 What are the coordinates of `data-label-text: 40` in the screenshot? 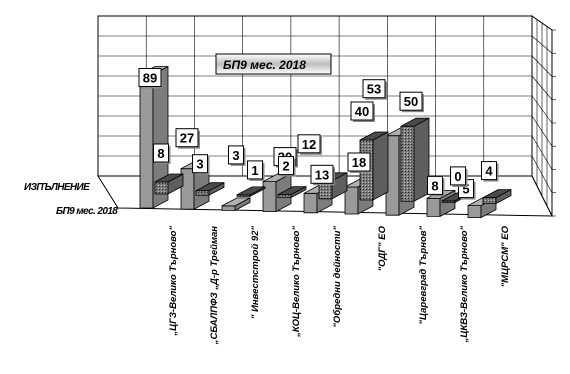 It's located at (362, 111).